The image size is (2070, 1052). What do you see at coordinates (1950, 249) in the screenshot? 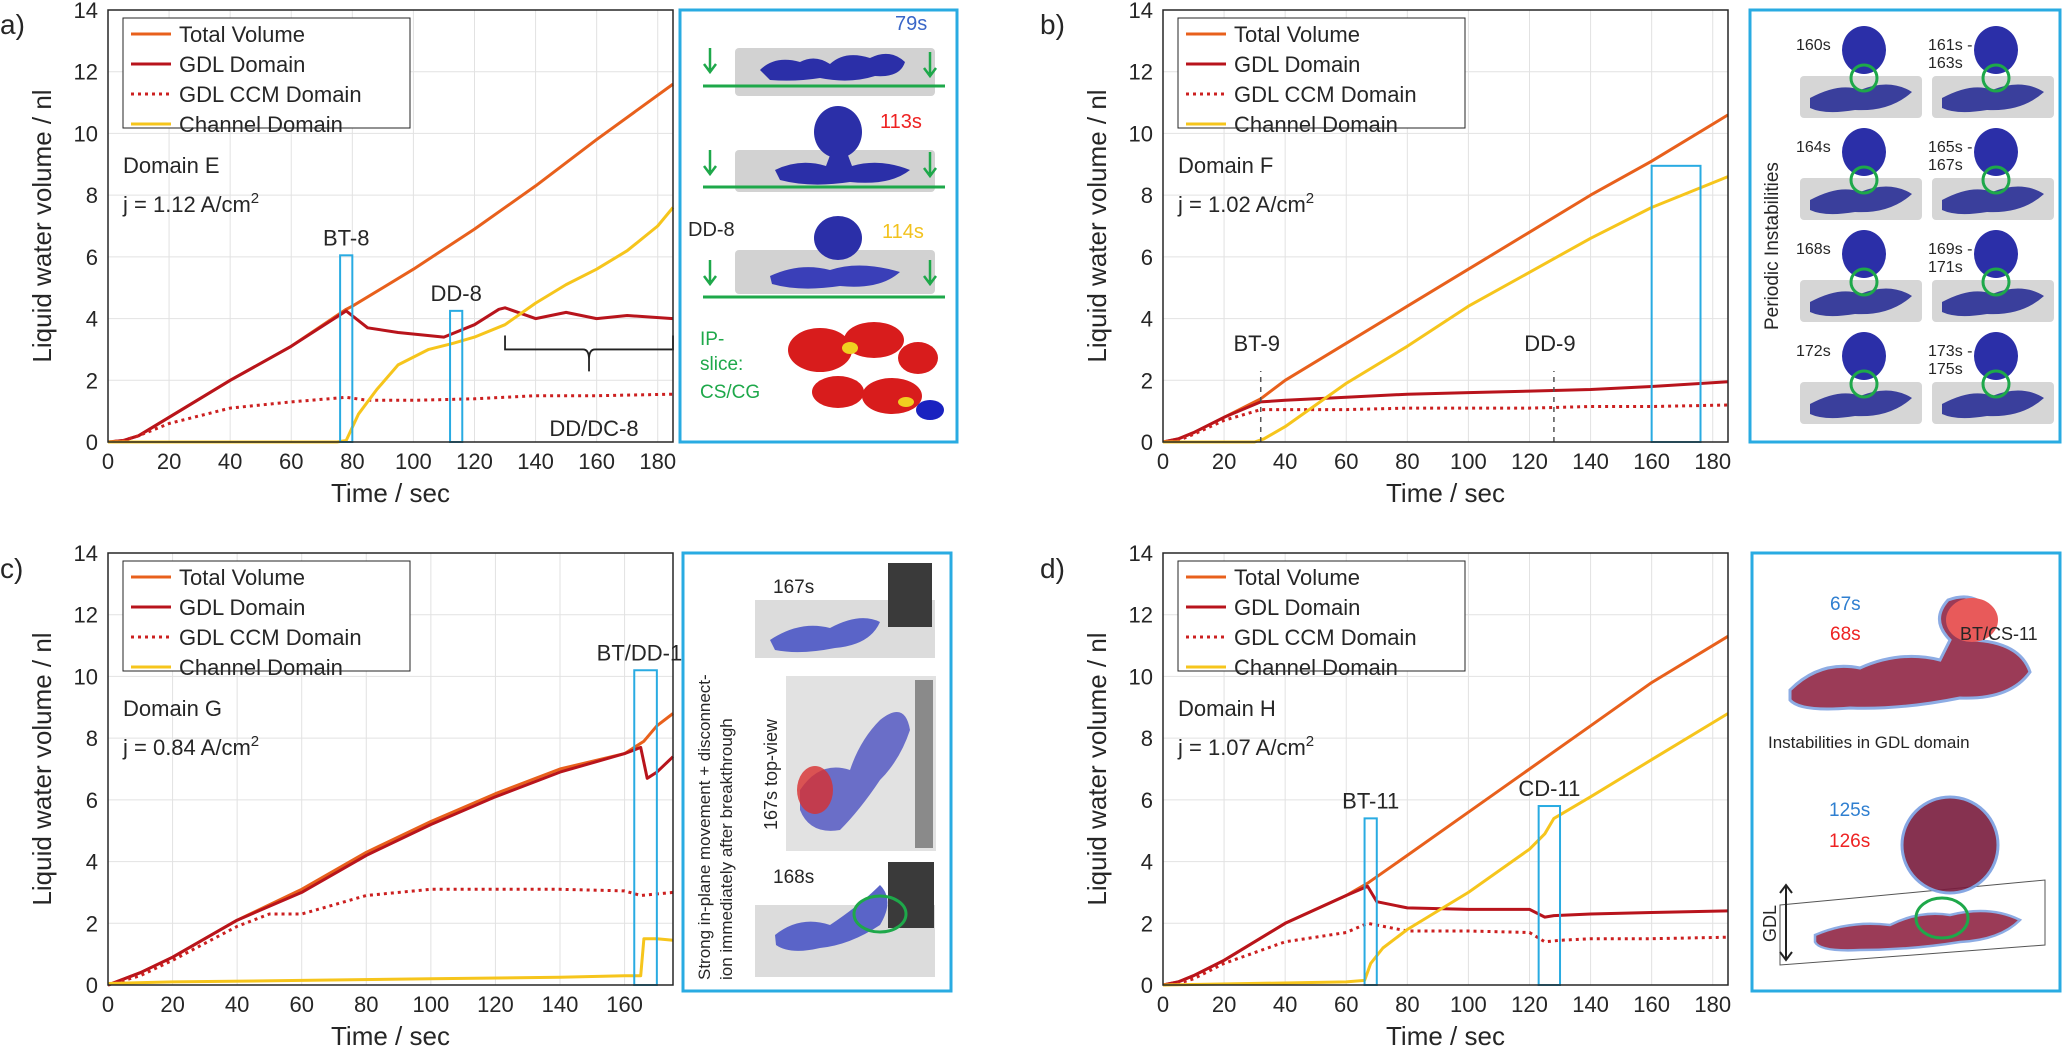
I see `inset-b-time-label: 169s -` at bounding box center [1950, 249].